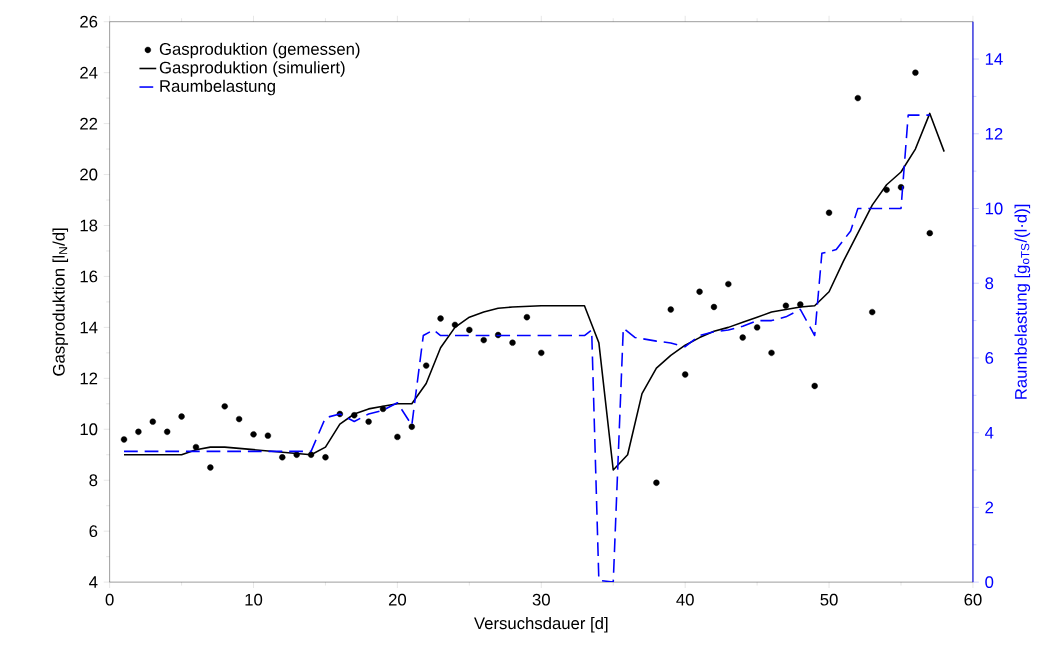 The width and height of the screenshot is (1043, 667). Describe the element at coordinates (989, 283) in the screenshot. I see `y2-tick-label: 8` at that location.